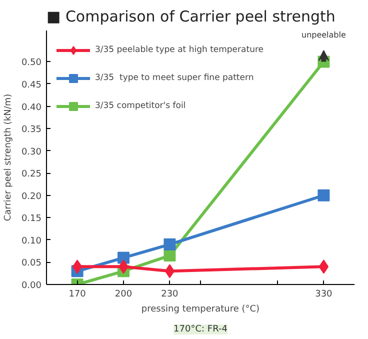  Describe the element at coordinates (31, 263) in the screenshot. I see `y-tick-label: 0.05` at that location.